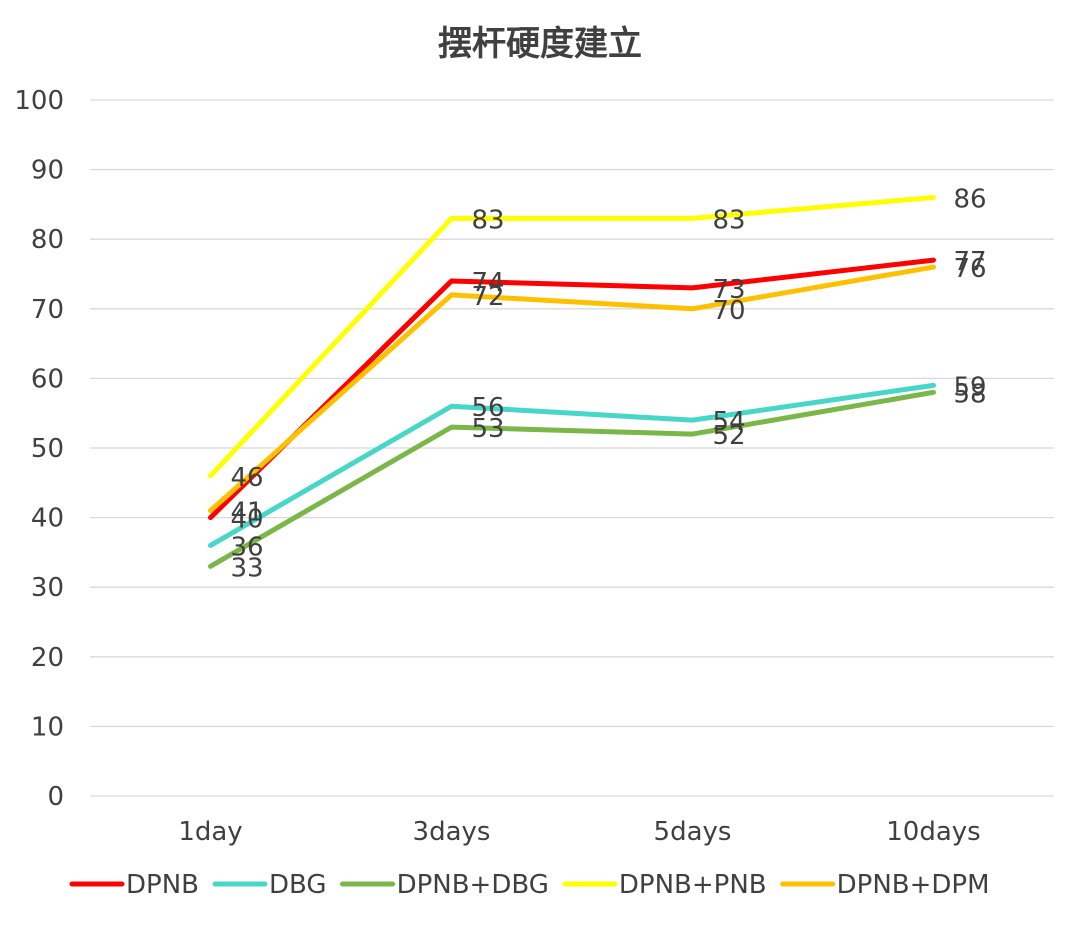 The height and width of the screenshot is (927, 1080). I want to click on y-tick-label: 0, so click(55, 797).